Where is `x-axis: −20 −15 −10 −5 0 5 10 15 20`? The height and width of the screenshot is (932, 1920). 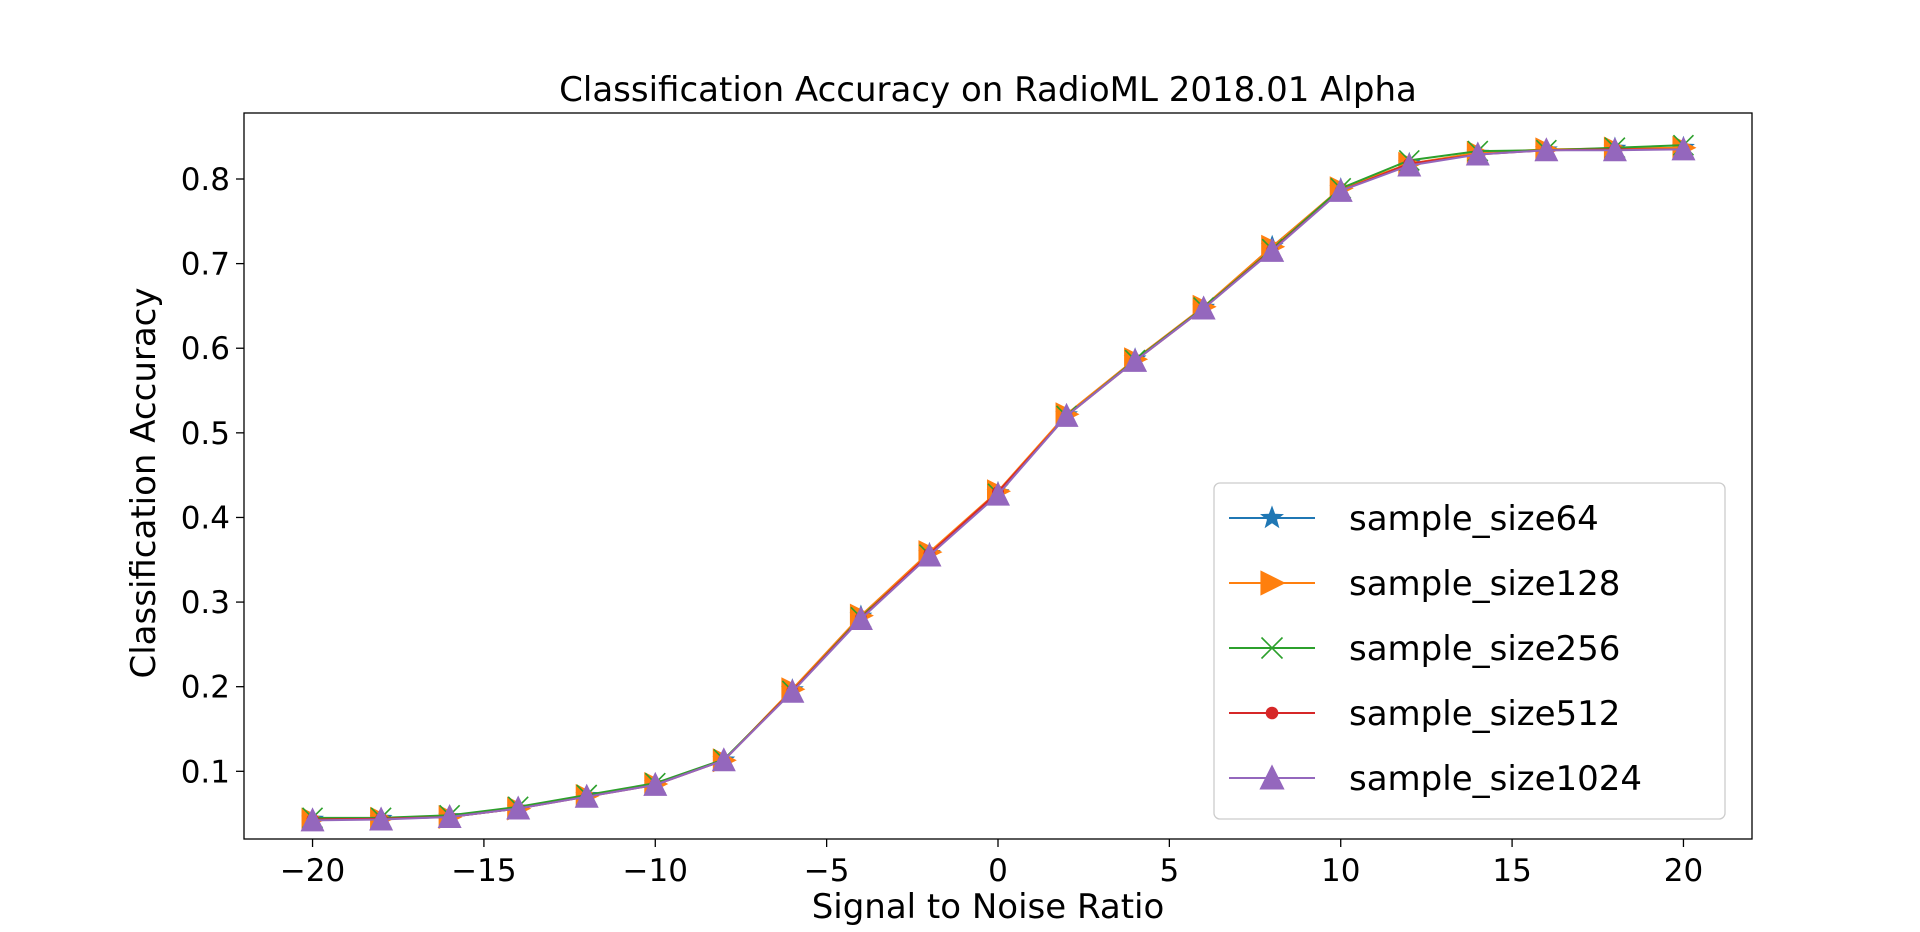
x-axis: −20 −15 −10 −5 0 5 10 15 20 is located at coordinates (991, 864).